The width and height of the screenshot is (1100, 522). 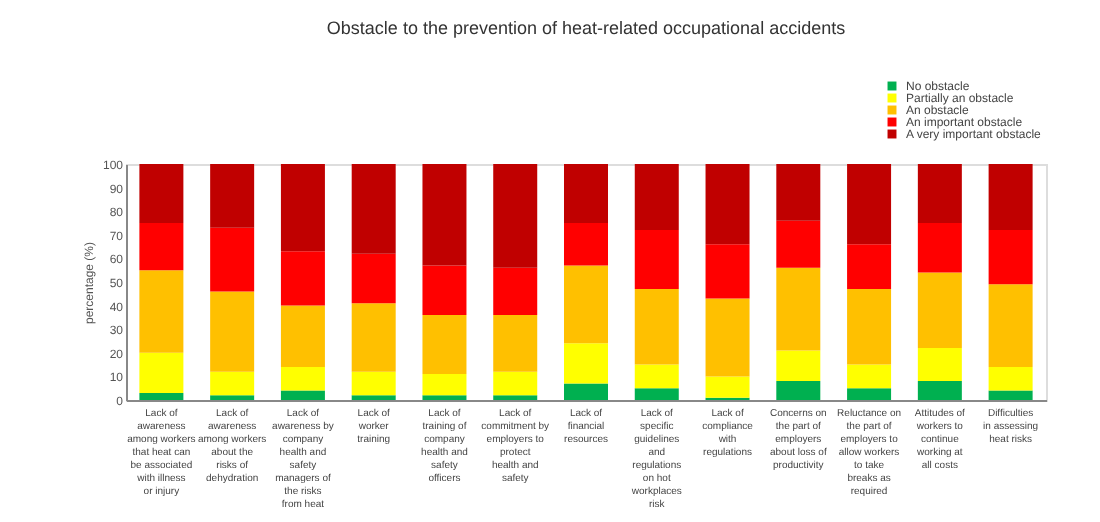 I want to click on chart-title: Obstacle to the prevention of heat-related occupational accidents, so click(x=586, y=28).